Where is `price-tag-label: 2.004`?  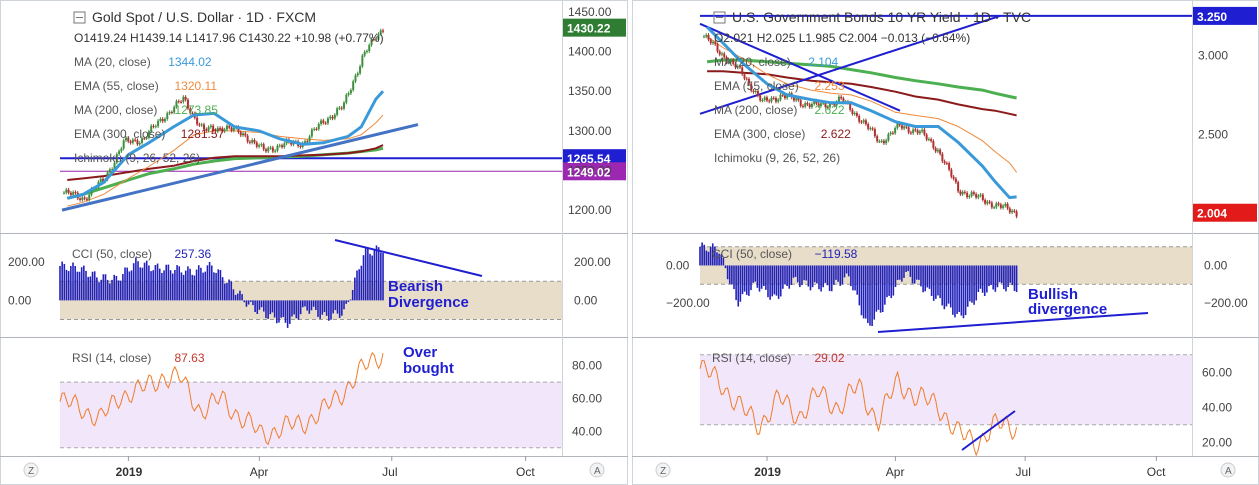 price-tag-label: 2.004 is located at coordinates (1212, 214).